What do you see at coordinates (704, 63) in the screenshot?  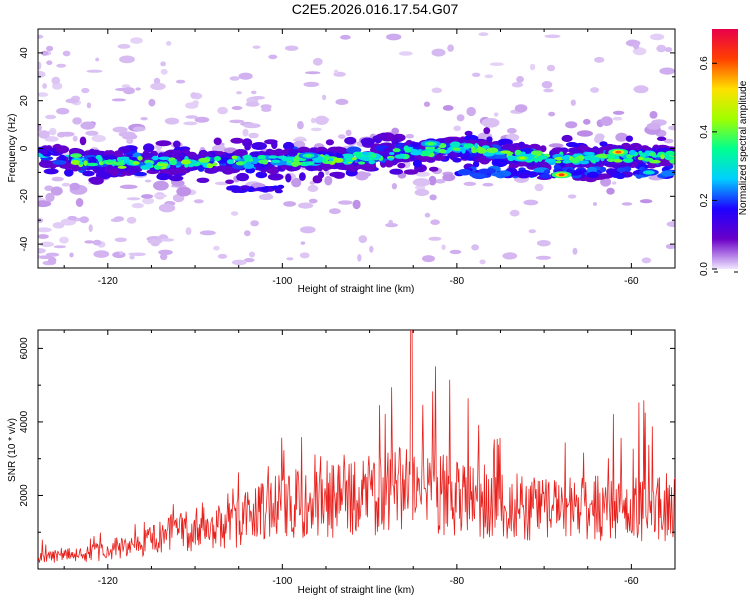 I see `colorbar-tick-label: 0.6` at bounding box center [704, 63].